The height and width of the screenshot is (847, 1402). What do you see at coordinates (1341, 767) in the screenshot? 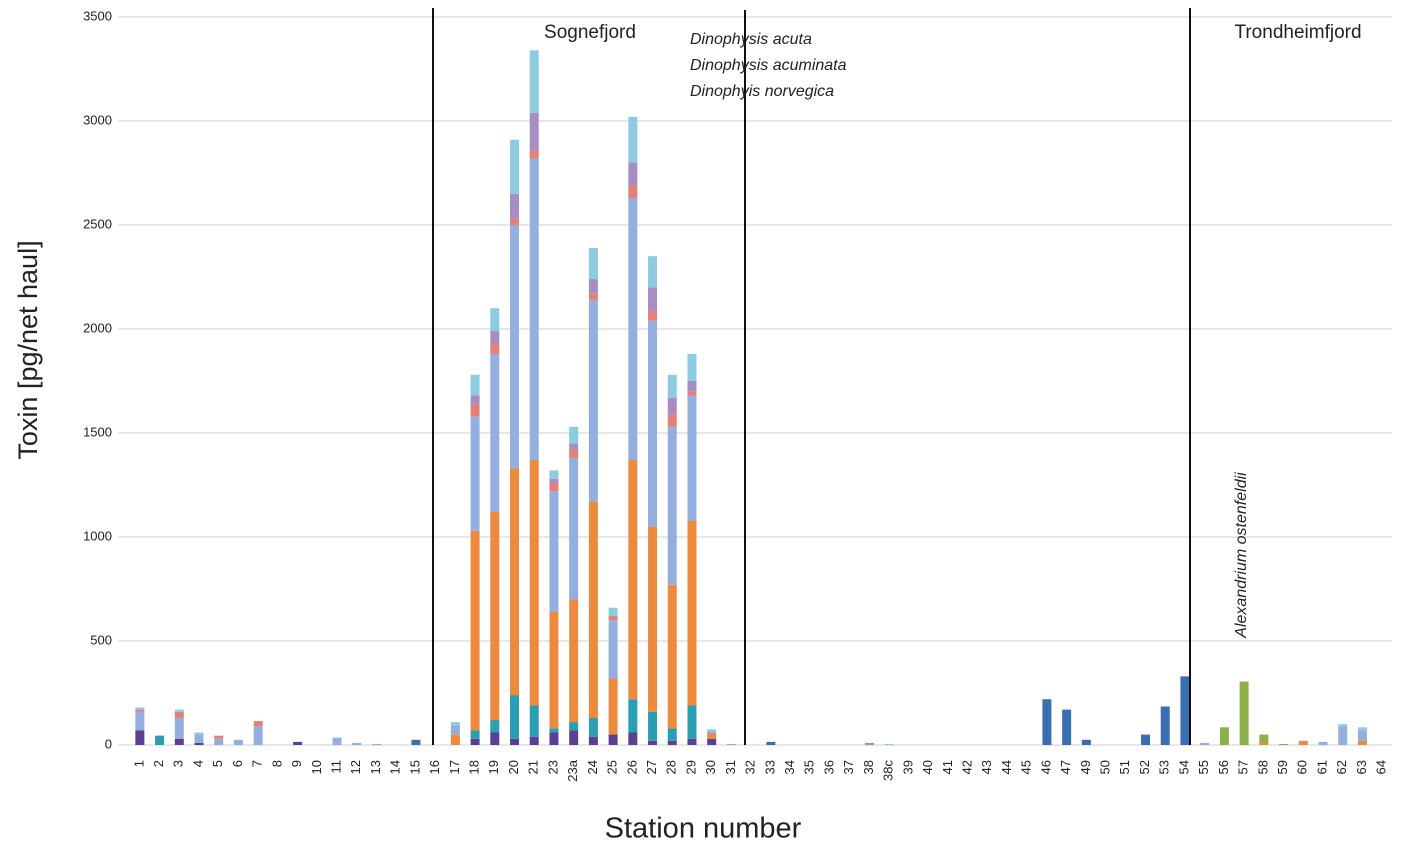
I see `x-tick-label: 62` at bounding box center [1341, 767].